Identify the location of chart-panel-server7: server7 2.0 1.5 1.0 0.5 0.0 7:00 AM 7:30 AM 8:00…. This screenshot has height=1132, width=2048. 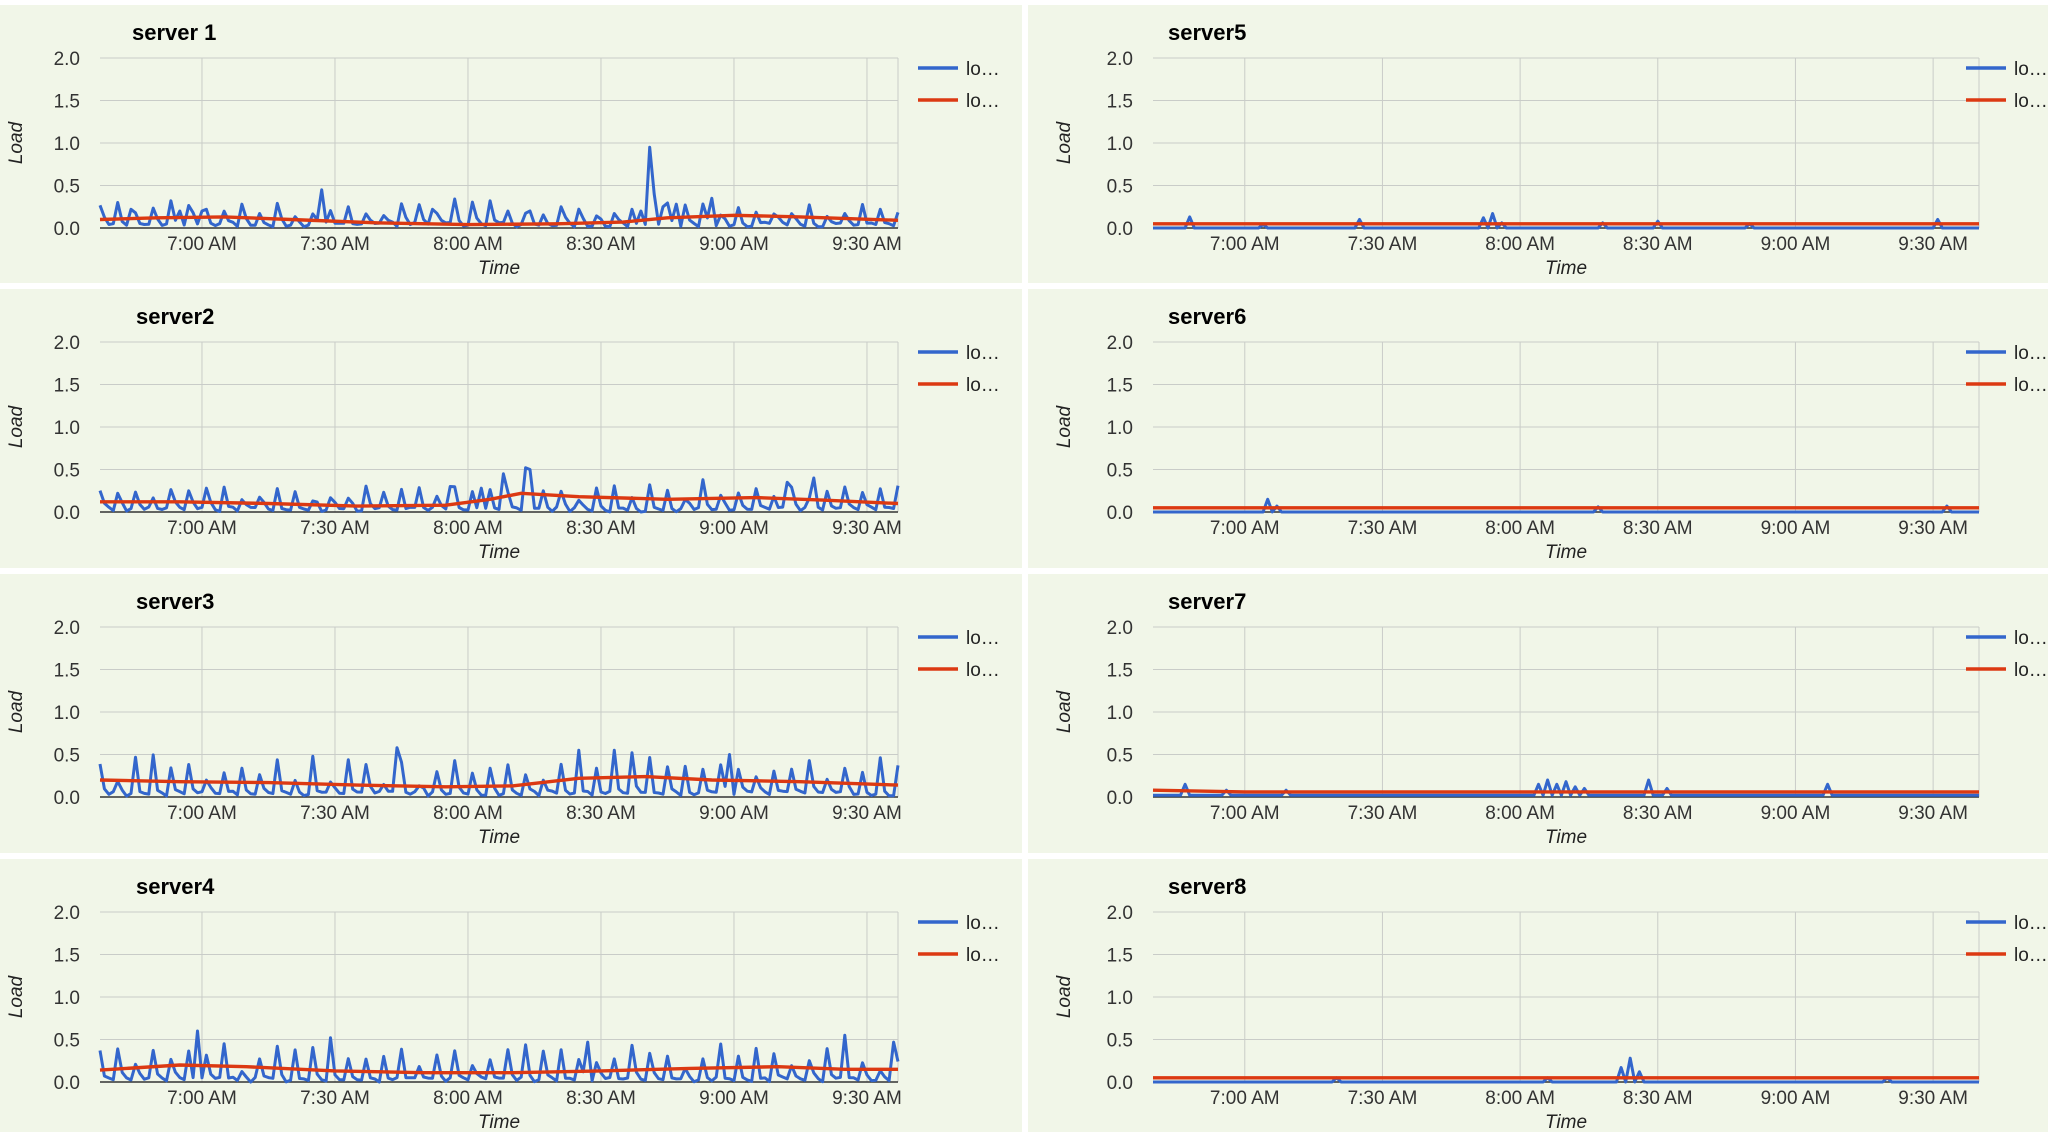
(1538, 713).